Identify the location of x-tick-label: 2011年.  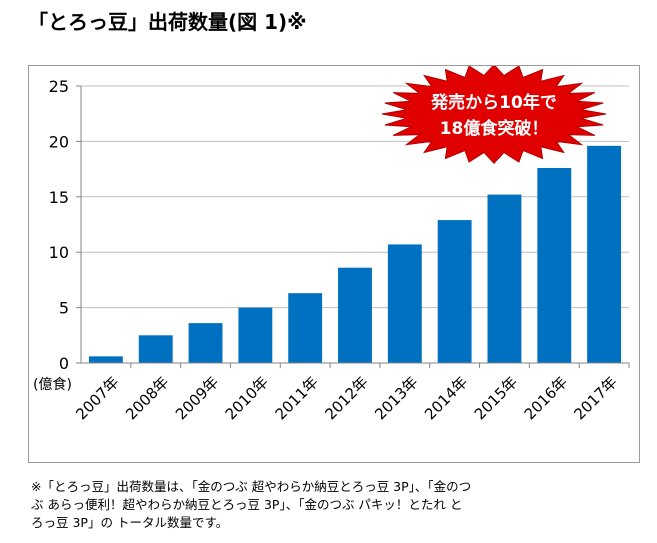
(297, 398).